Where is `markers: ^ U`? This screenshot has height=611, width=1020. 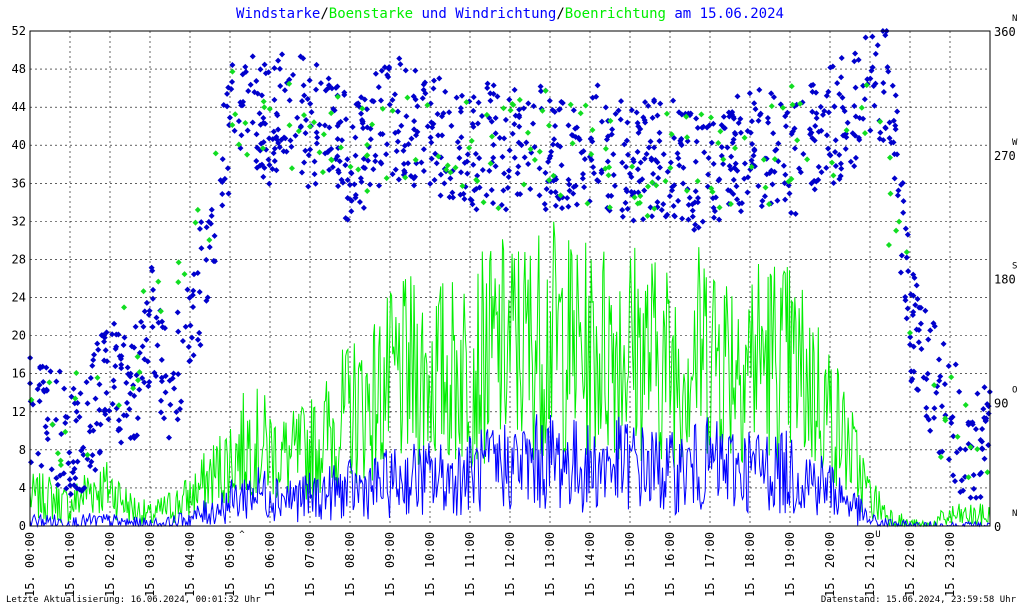 markers: ^ U is located at coordinates (559, 535).